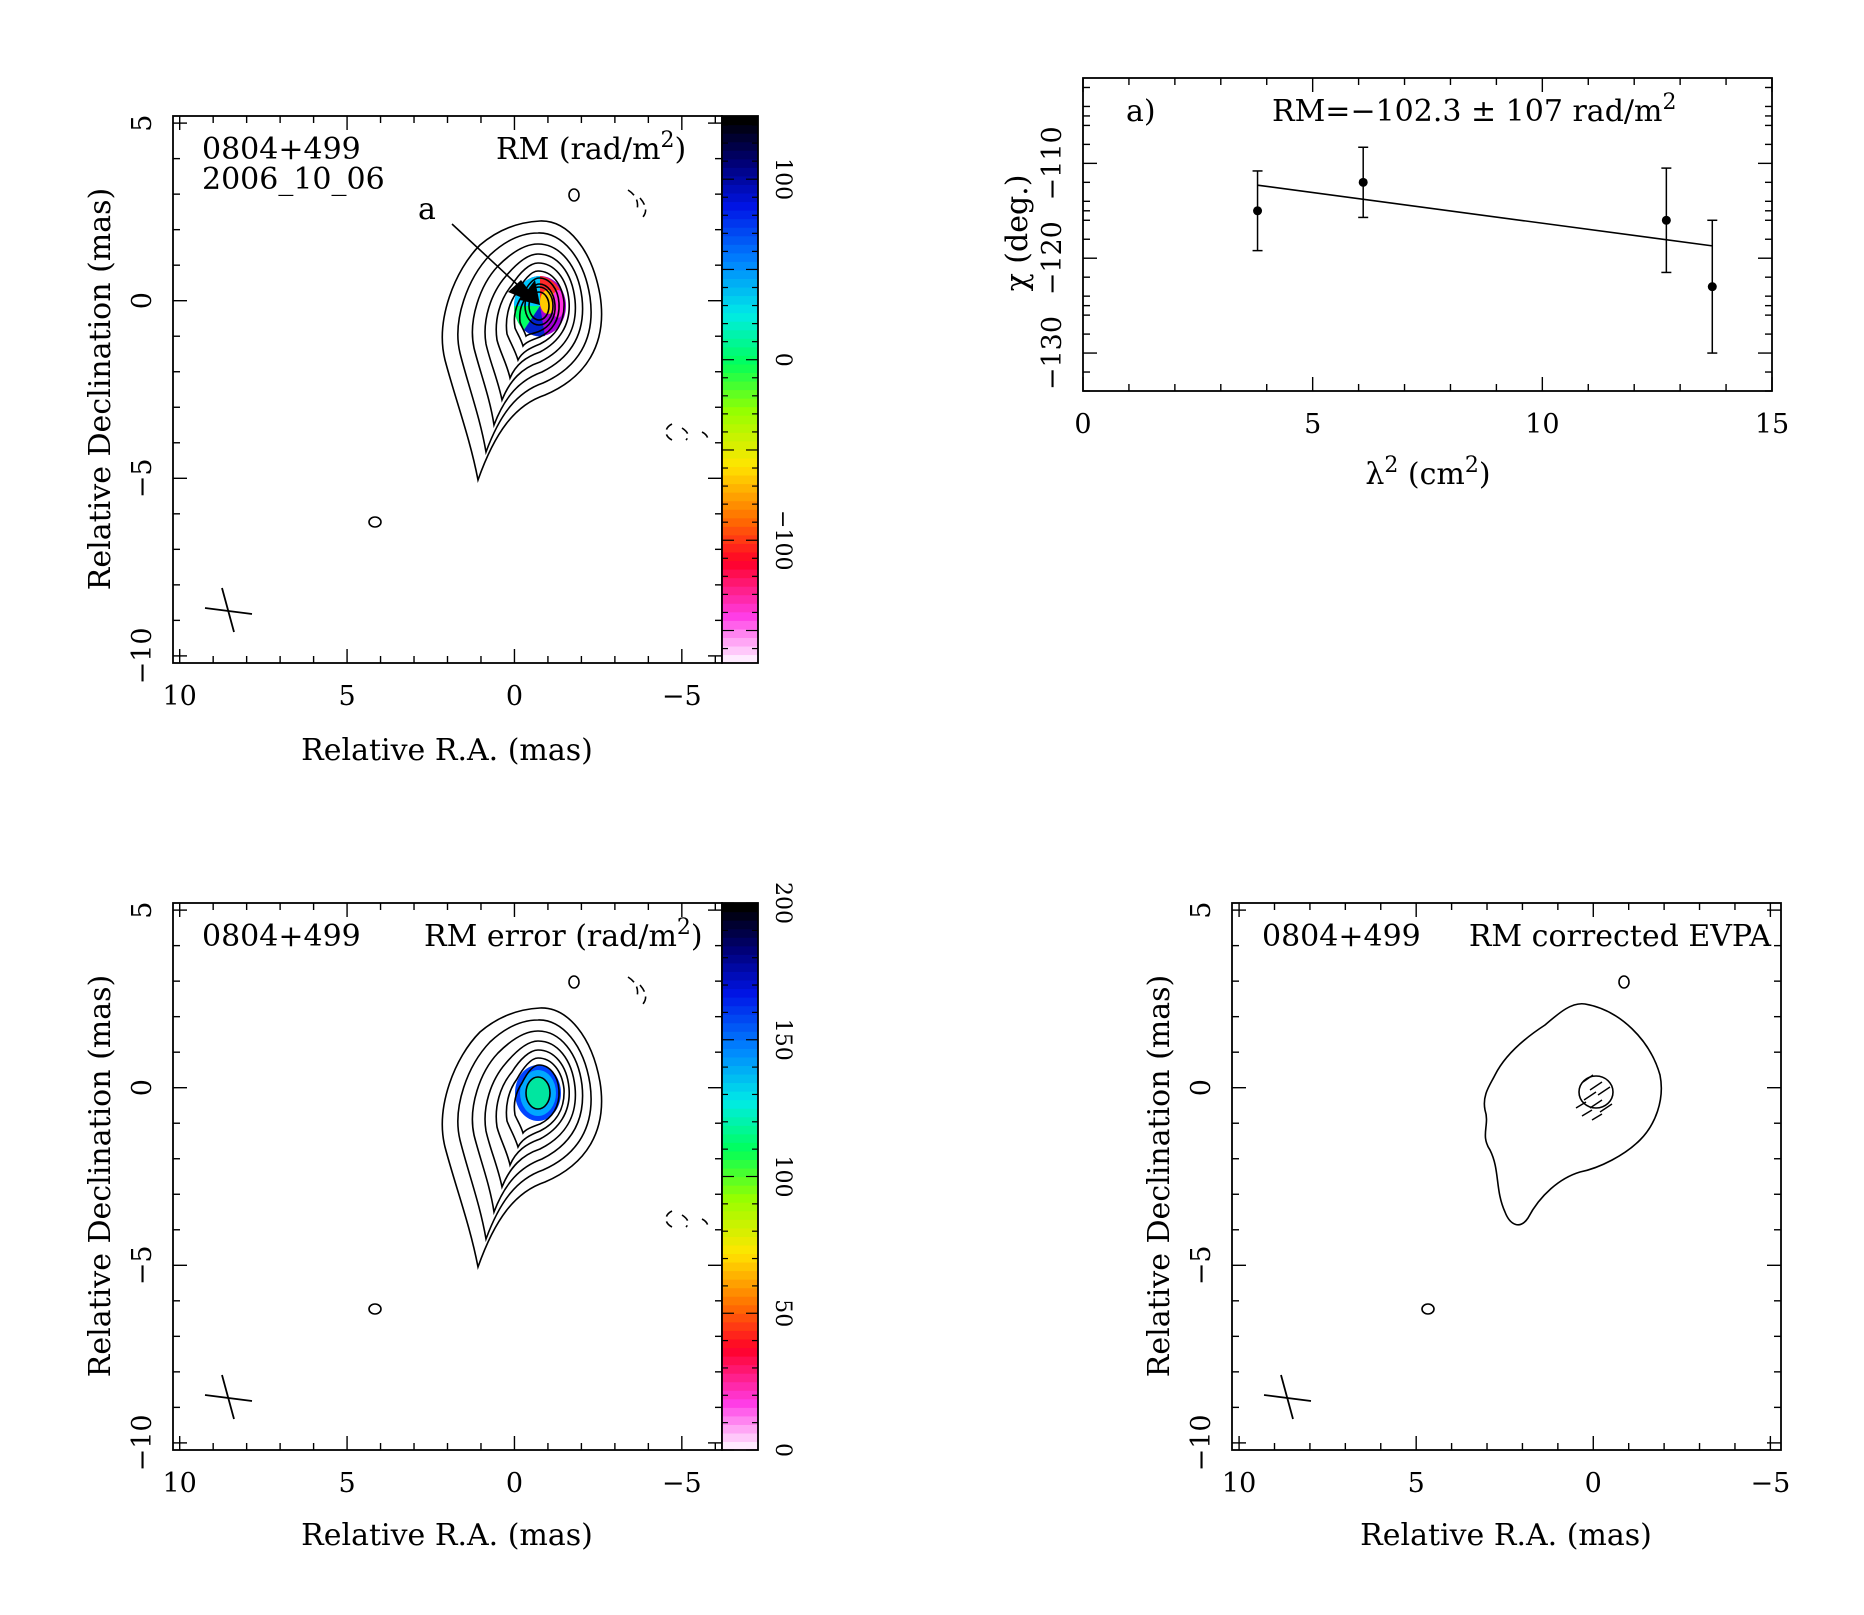 The width and height of the screenshot is (1864, 1615). Describe the element at coordinates (447, 750) in the screenshot. I see `rm-map-xlabel: Relative R.A. (mas)` at that location.